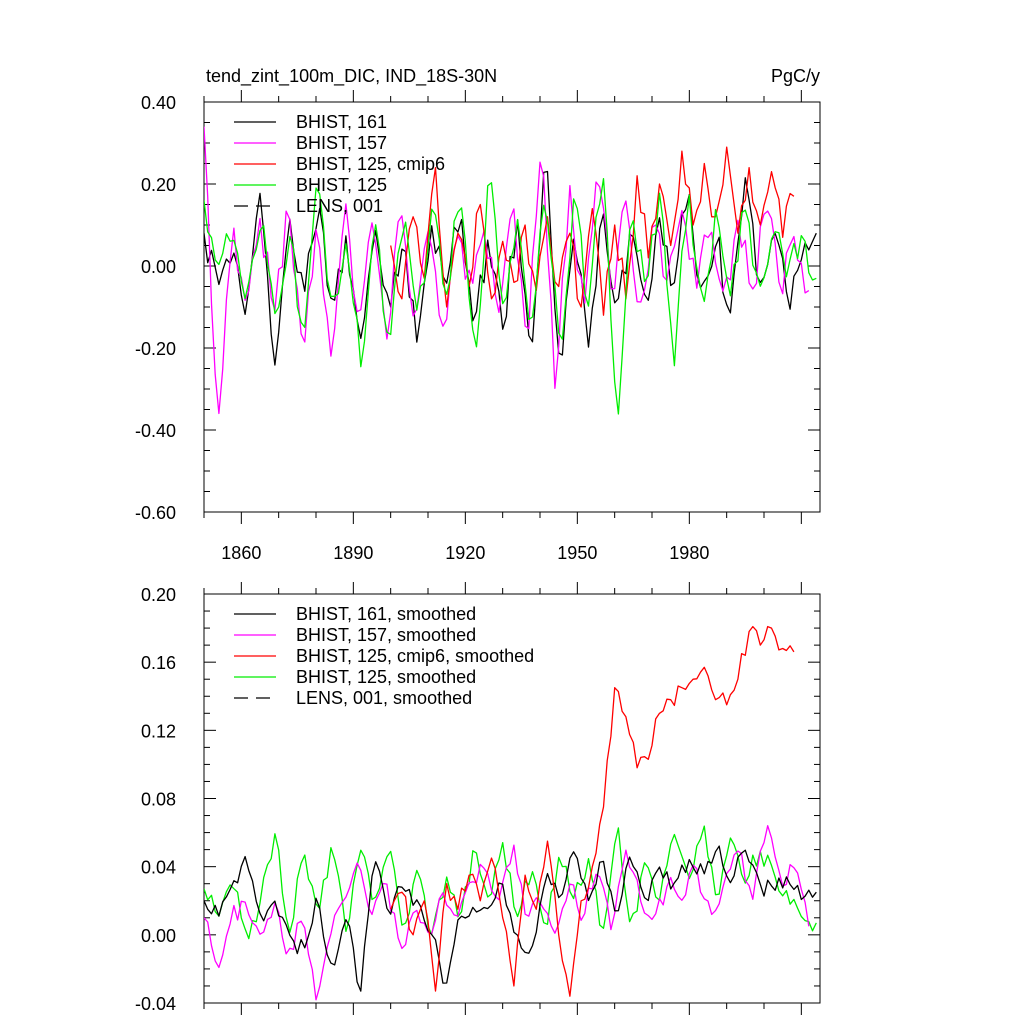 Image resolution: width=1024 pixels, height=1024 pixels. Describe the element at coordinates (592, 811) in the screenshot. I see `series-line-bhist-125-cmip6-smoothed` at that location.